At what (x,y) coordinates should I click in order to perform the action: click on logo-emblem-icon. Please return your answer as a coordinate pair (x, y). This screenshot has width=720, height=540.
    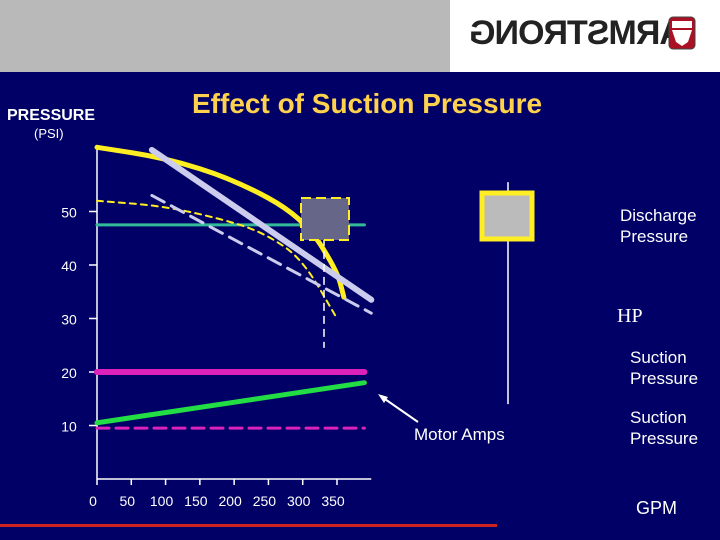
    Looking at the image, I should click on (682, 33).